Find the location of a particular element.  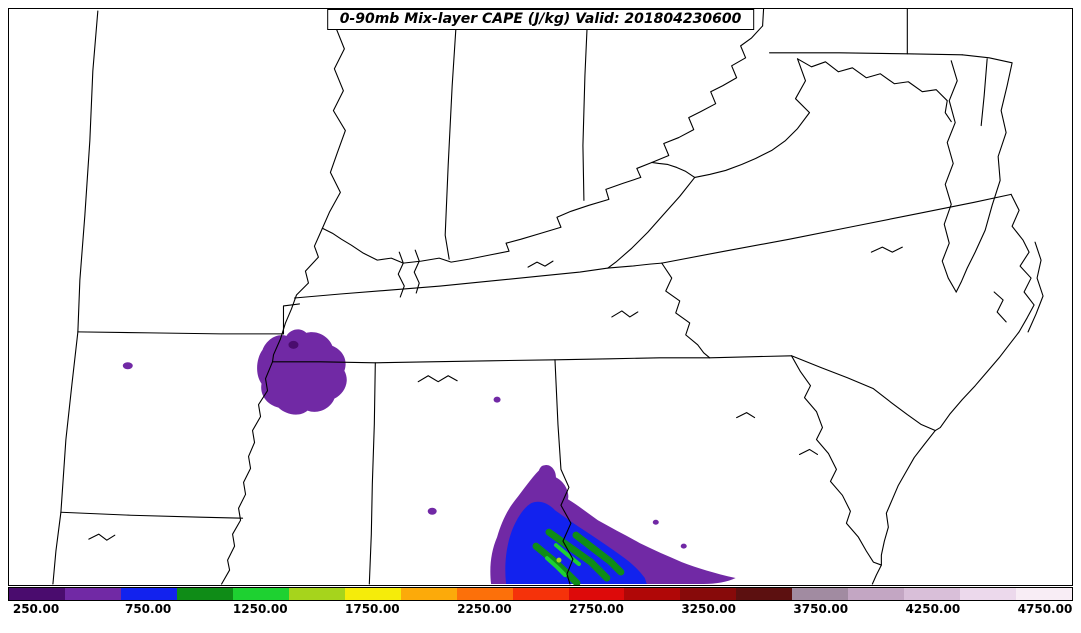

river-cumberland-at-kentucky is located at coordinates (416, 271).